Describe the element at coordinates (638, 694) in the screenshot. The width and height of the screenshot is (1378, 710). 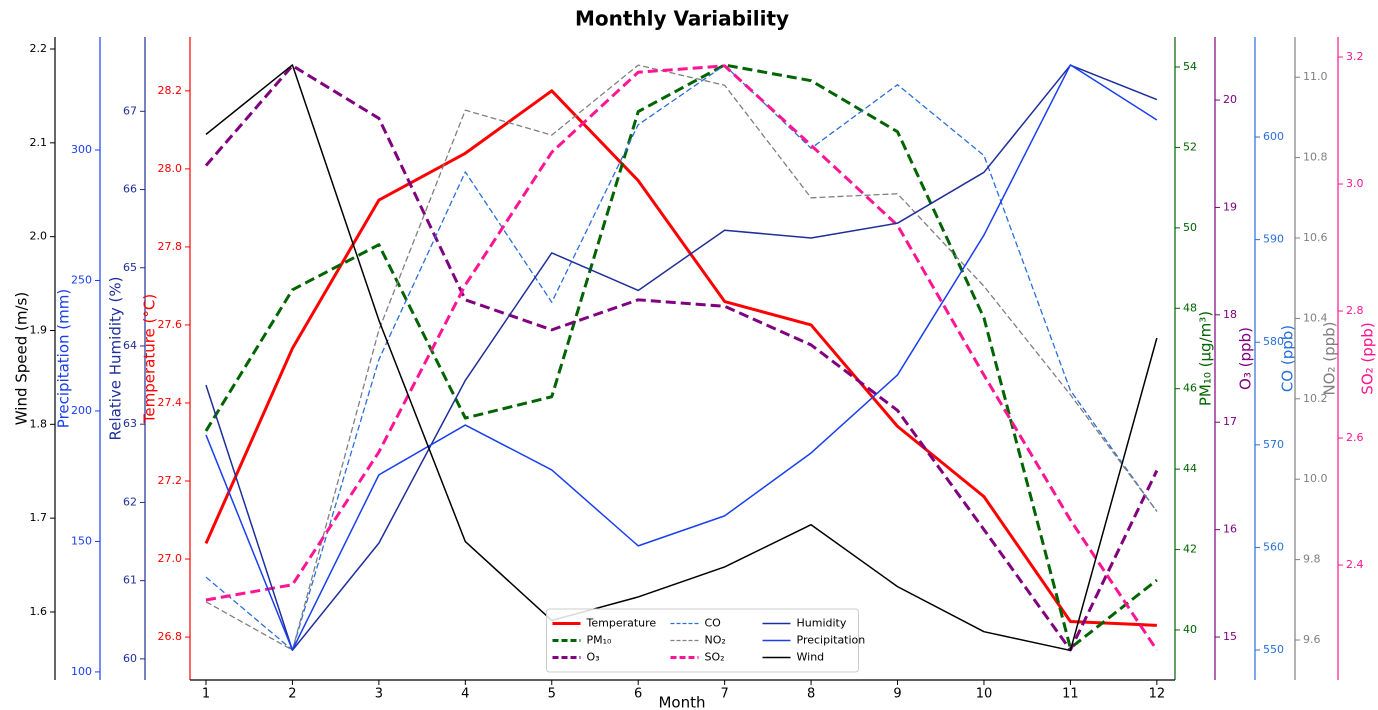
I see `x-tick-label: 6` at that location.